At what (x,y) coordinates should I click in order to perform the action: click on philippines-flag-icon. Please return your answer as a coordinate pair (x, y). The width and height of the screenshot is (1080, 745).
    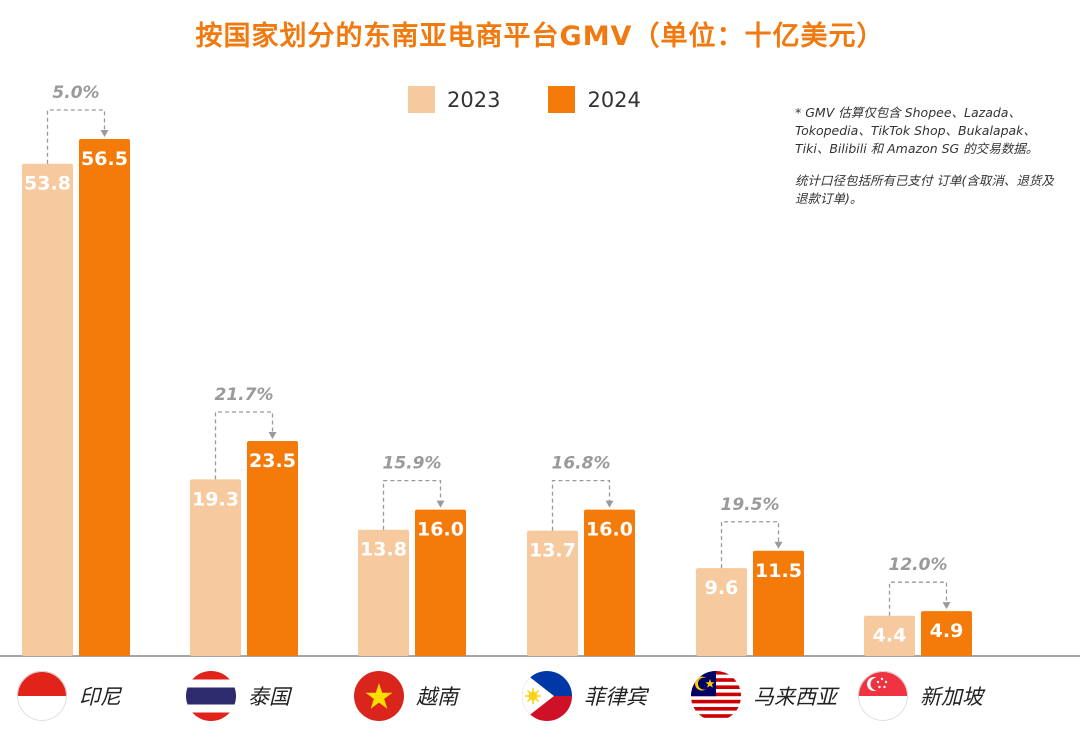
    Looking at the image, I should click on (547, 696).